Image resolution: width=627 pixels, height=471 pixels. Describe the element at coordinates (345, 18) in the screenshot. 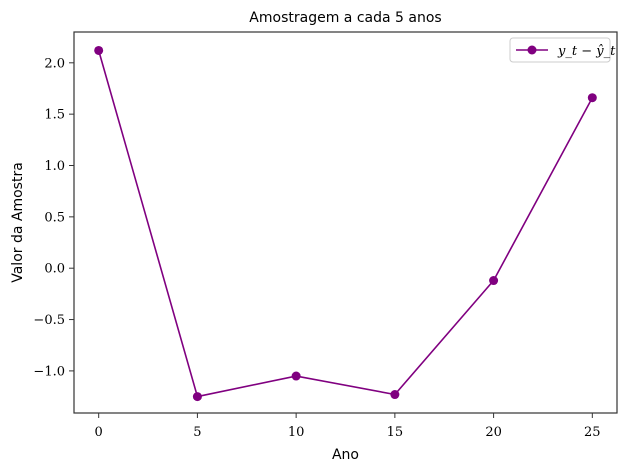

I see `chart-title: Amostragem a cada 5 anos` at that location.